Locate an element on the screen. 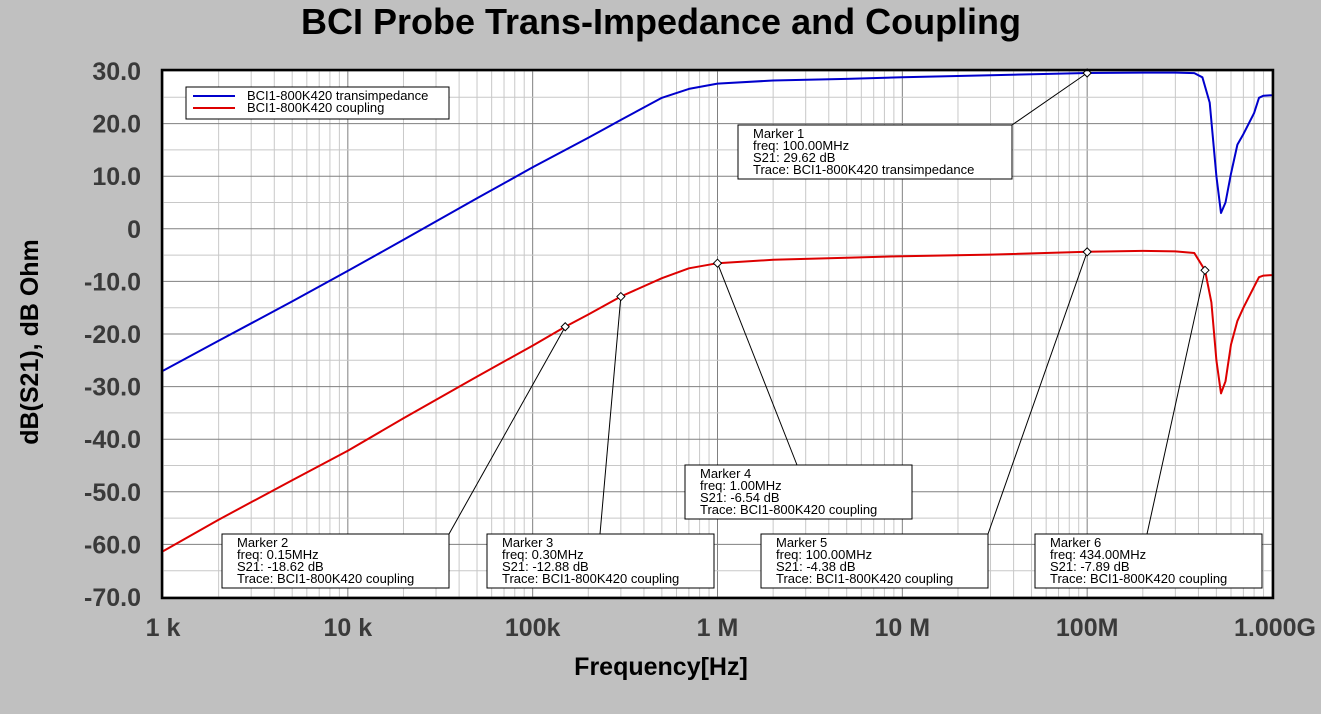 The width and height of the screenshot is (1321, 714). y-tick-label: -30.0 is located at coordinates (112, 388).